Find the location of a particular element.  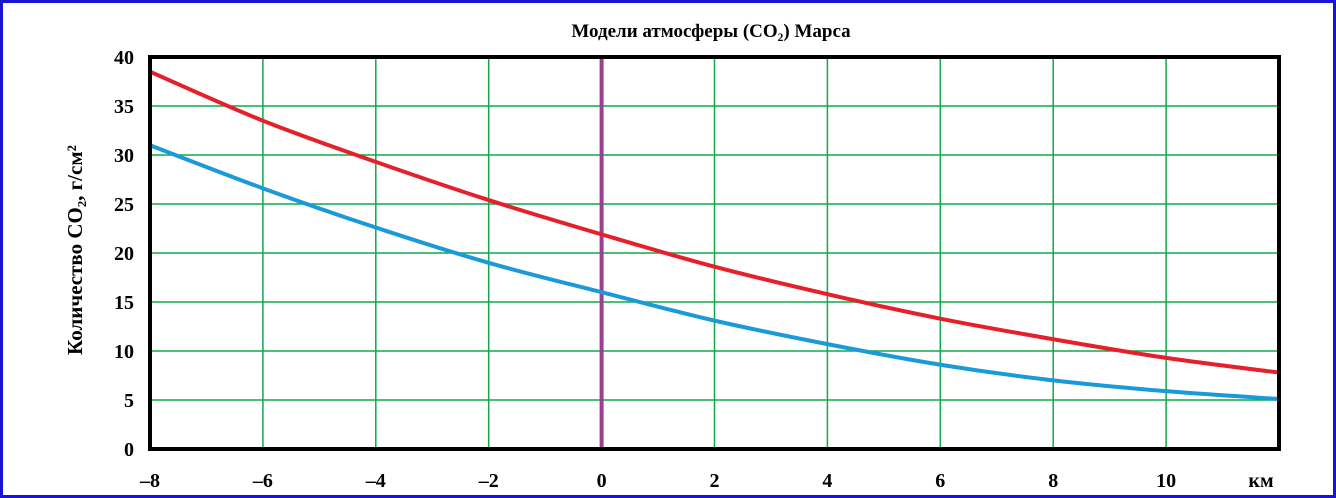

x-tick-label: –6 is located at coordinates (262, 481).